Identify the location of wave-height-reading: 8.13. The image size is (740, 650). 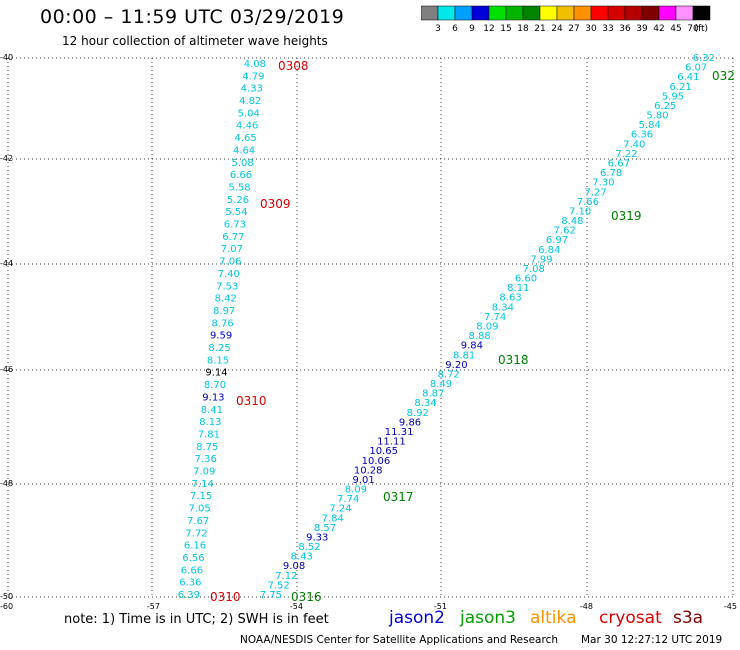
(210, 422).